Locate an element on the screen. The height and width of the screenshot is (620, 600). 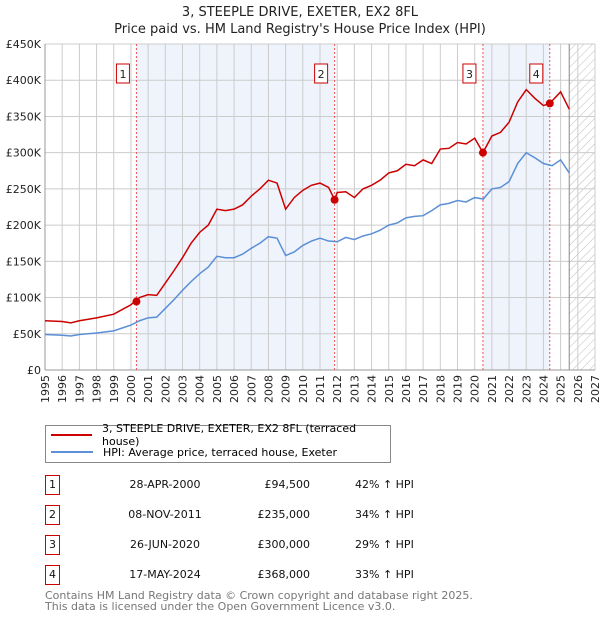
x-tick-label: 2027 is located at coordinates (594, 389).